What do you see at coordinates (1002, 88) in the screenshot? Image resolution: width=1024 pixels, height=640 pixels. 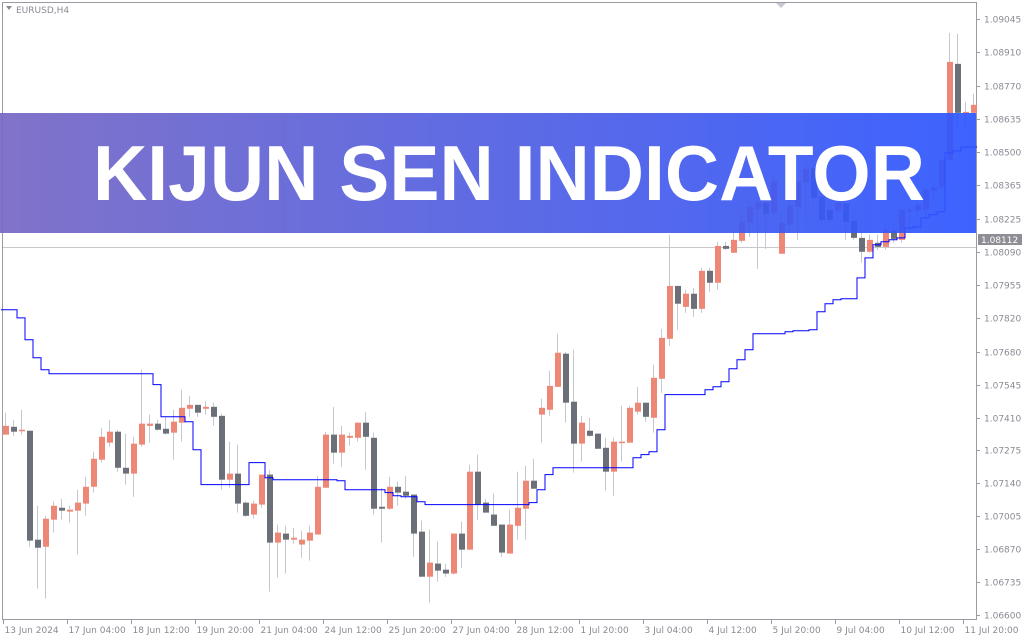 I see `y-tick-label: 1.08770` at bounding box center [1002, 88].